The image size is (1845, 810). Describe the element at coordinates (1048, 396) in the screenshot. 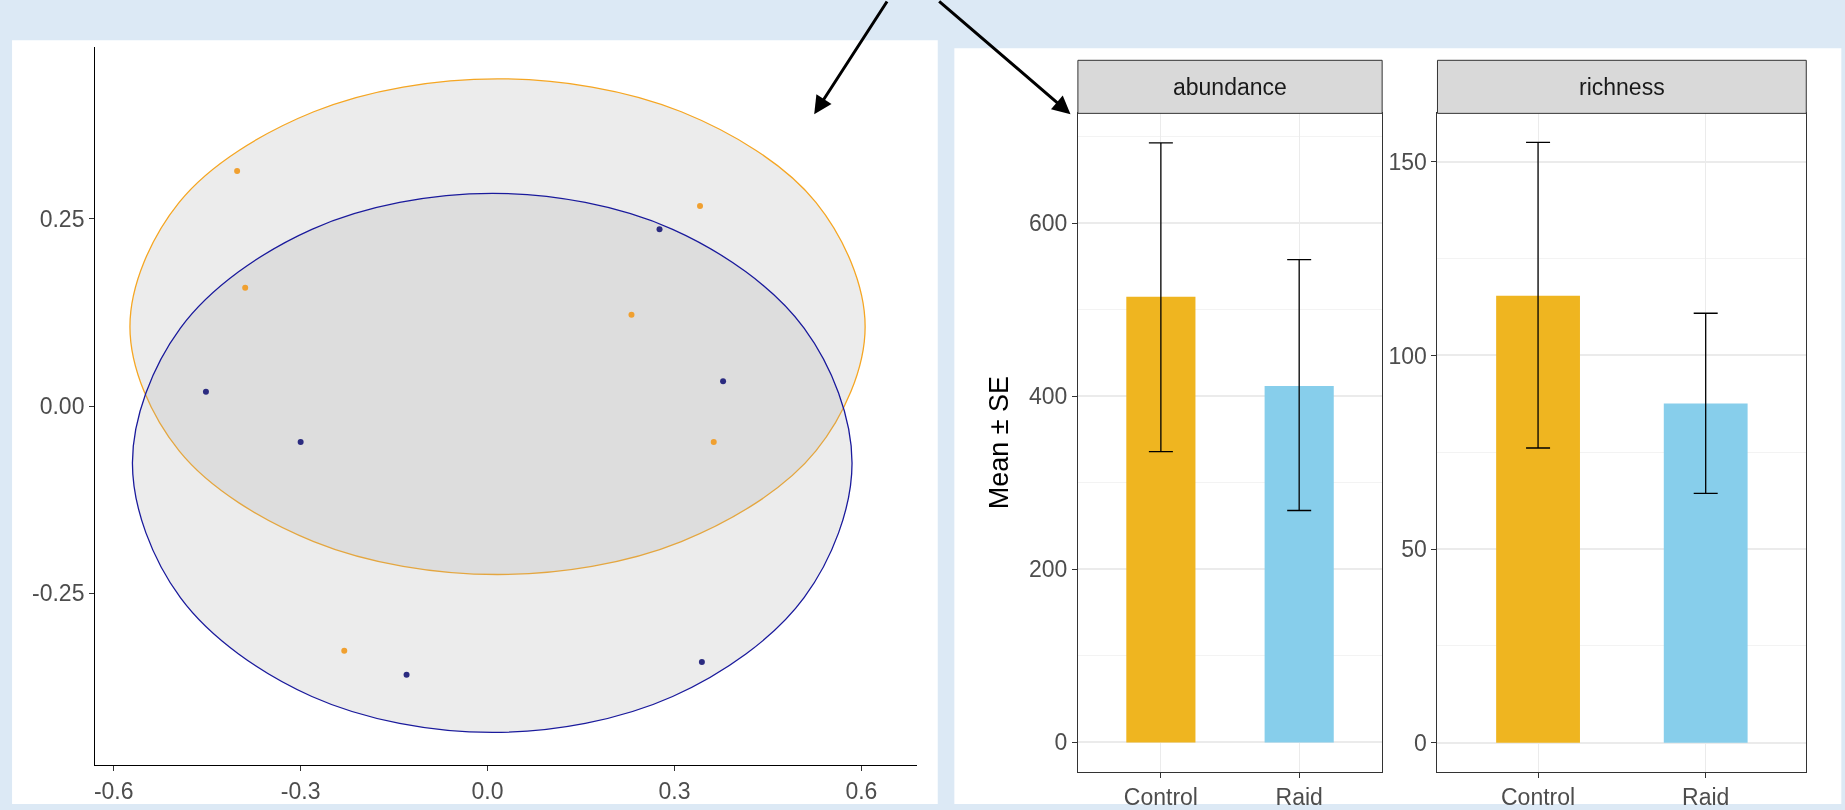

I see `y-tick-label: 400` at that location.